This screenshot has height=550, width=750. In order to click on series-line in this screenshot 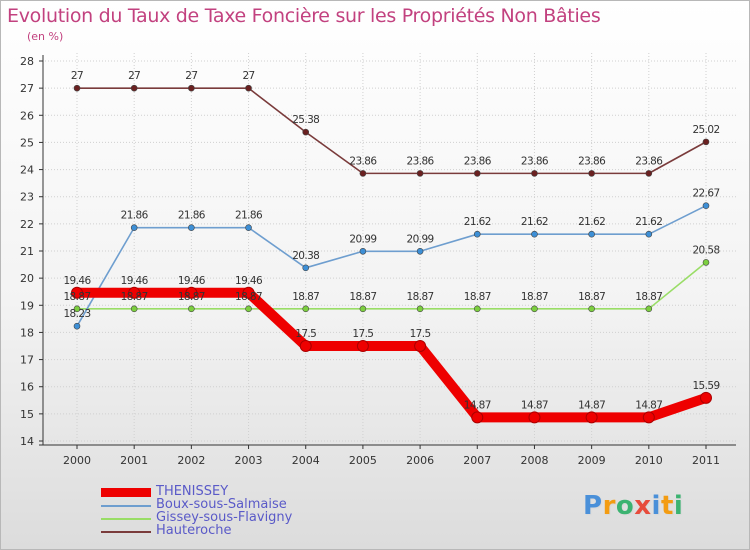, I will do `click(392, 131)`.